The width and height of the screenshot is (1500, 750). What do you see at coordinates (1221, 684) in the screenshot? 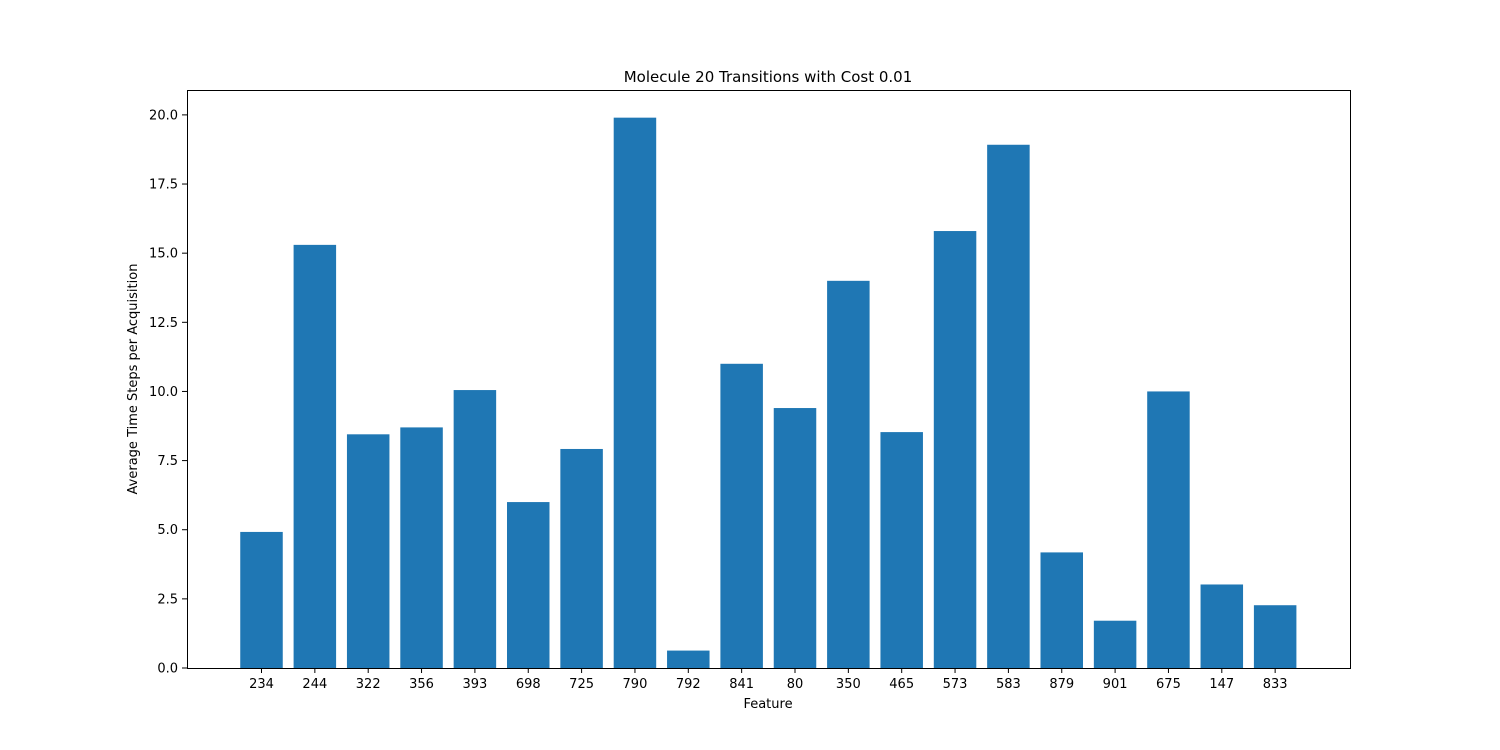
I see `x-tick-label: 147` at bounding box center [1221, 684].